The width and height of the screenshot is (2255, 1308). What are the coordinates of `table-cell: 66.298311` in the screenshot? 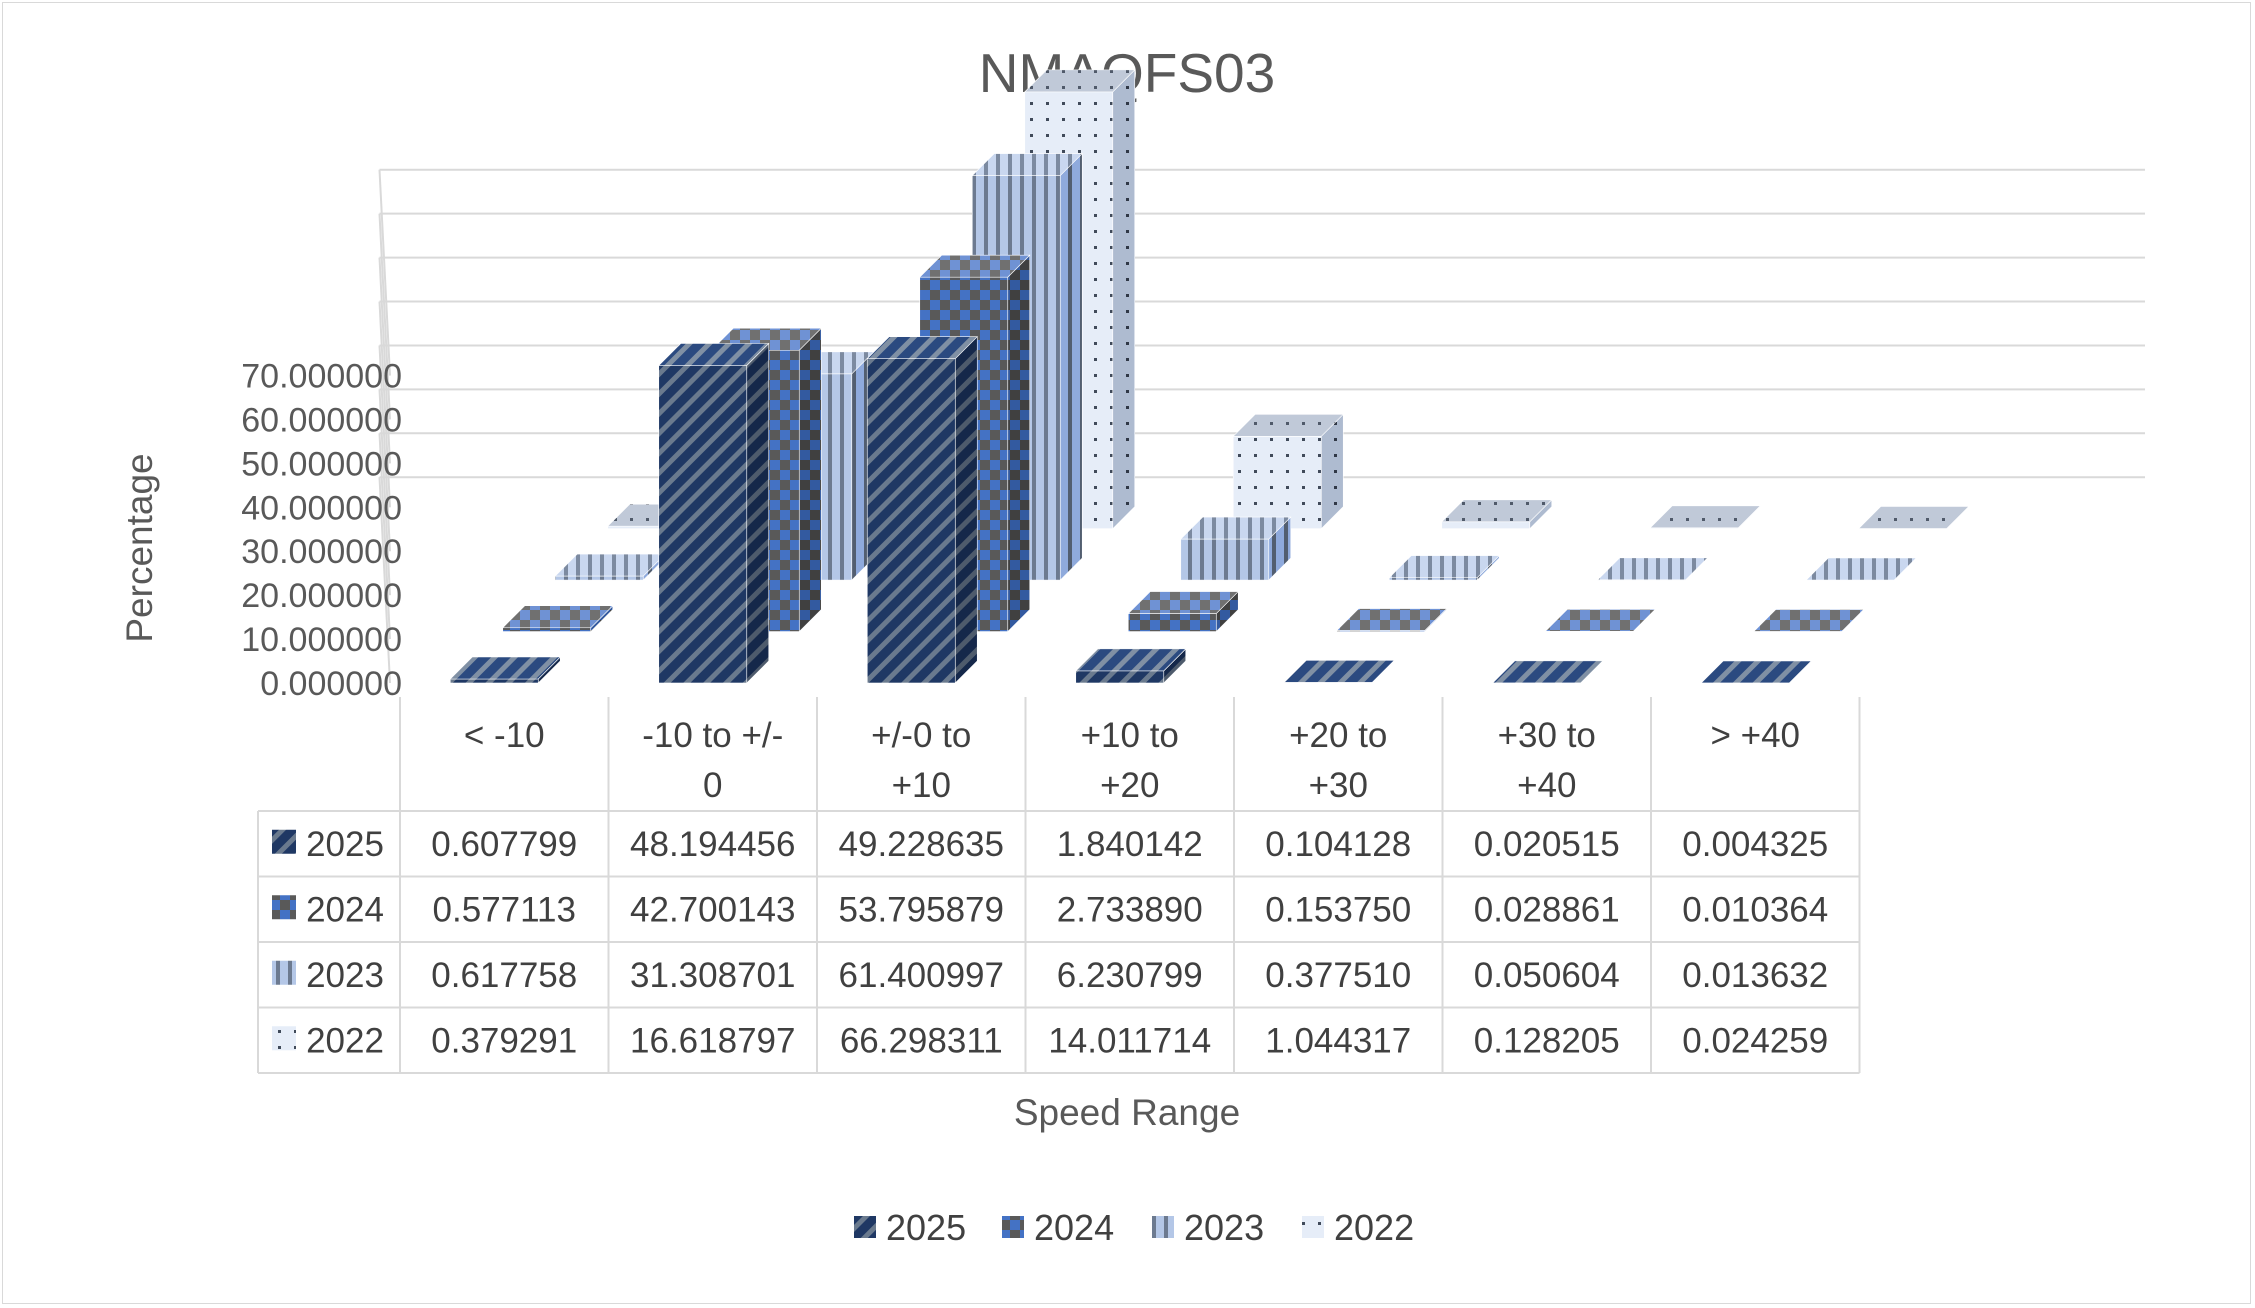 It's located at (921, 1040).